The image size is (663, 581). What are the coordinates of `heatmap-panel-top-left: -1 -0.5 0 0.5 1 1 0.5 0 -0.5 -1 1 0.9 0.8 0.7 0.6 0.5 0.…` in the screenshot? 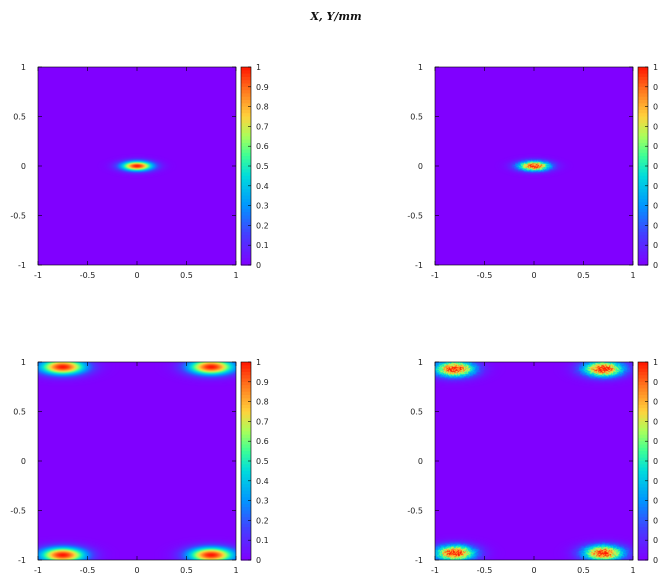 It's located at (139, 171).